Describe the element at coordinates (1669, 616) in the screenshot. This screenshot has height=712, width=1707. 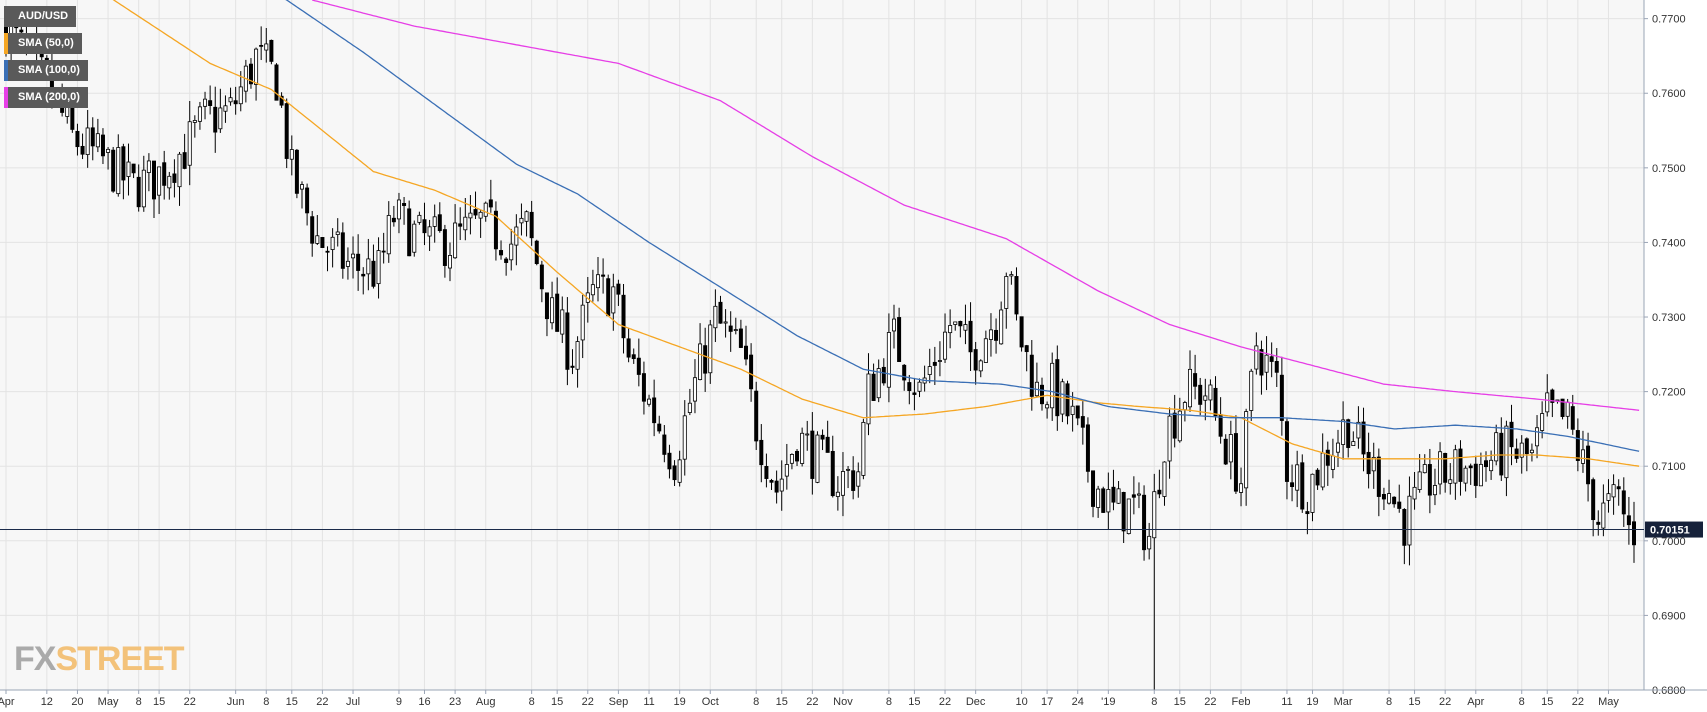
I see `y-tick-label: 0.6900` at that location.